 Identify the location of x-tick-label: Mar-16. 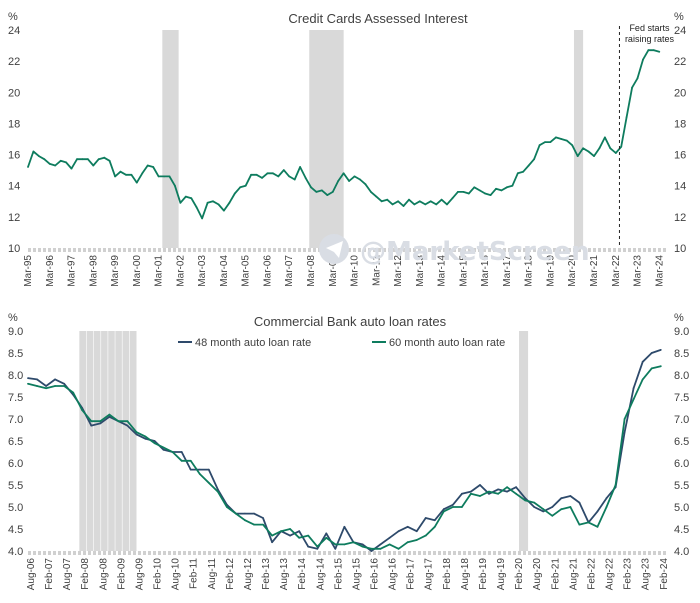
(485, 271).